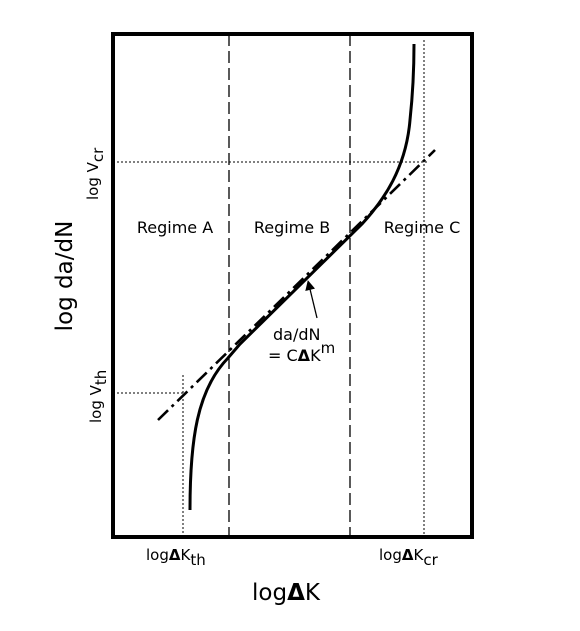  What do you see at coordinates (65, 276) in the screenshot?
I see `y-axis-title: log da/dN` at bounding box center [65, 276].